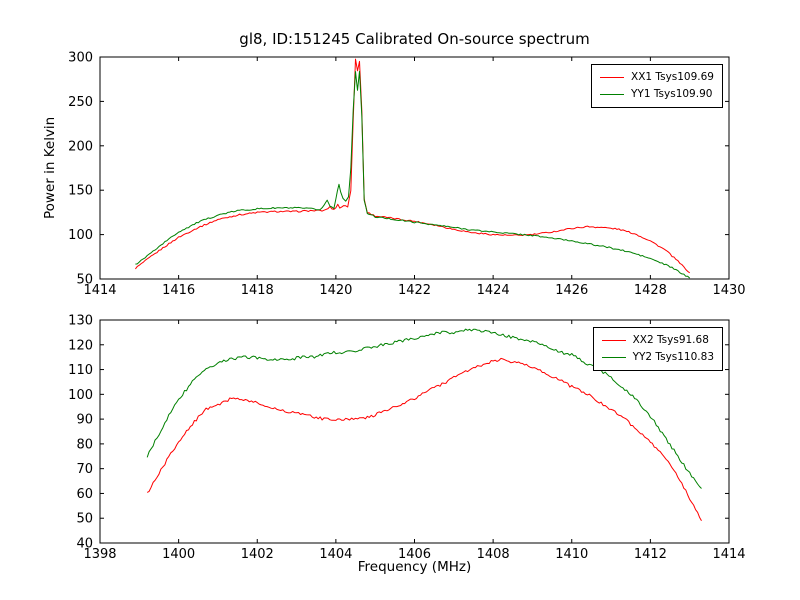  I want to click on y-tick-label: 40, so click(84, 544).